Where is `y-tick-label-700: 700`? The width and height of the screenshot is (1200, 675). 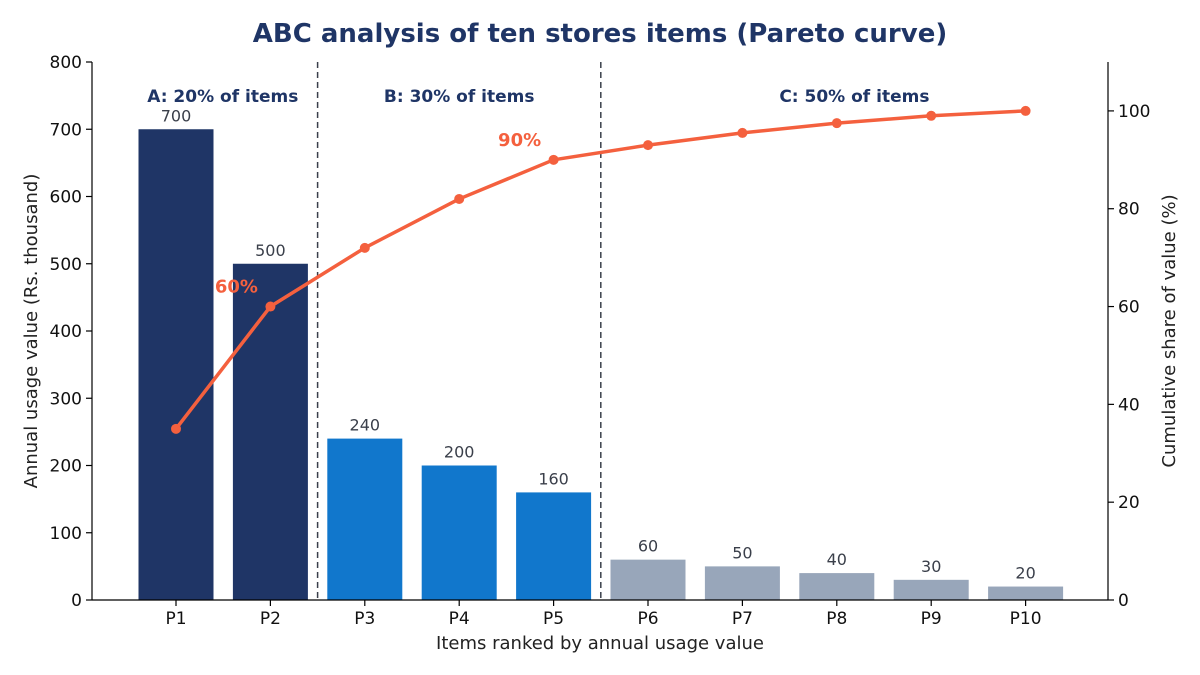 y-tick-label-700: 700 is located at coordinates (66, 130).